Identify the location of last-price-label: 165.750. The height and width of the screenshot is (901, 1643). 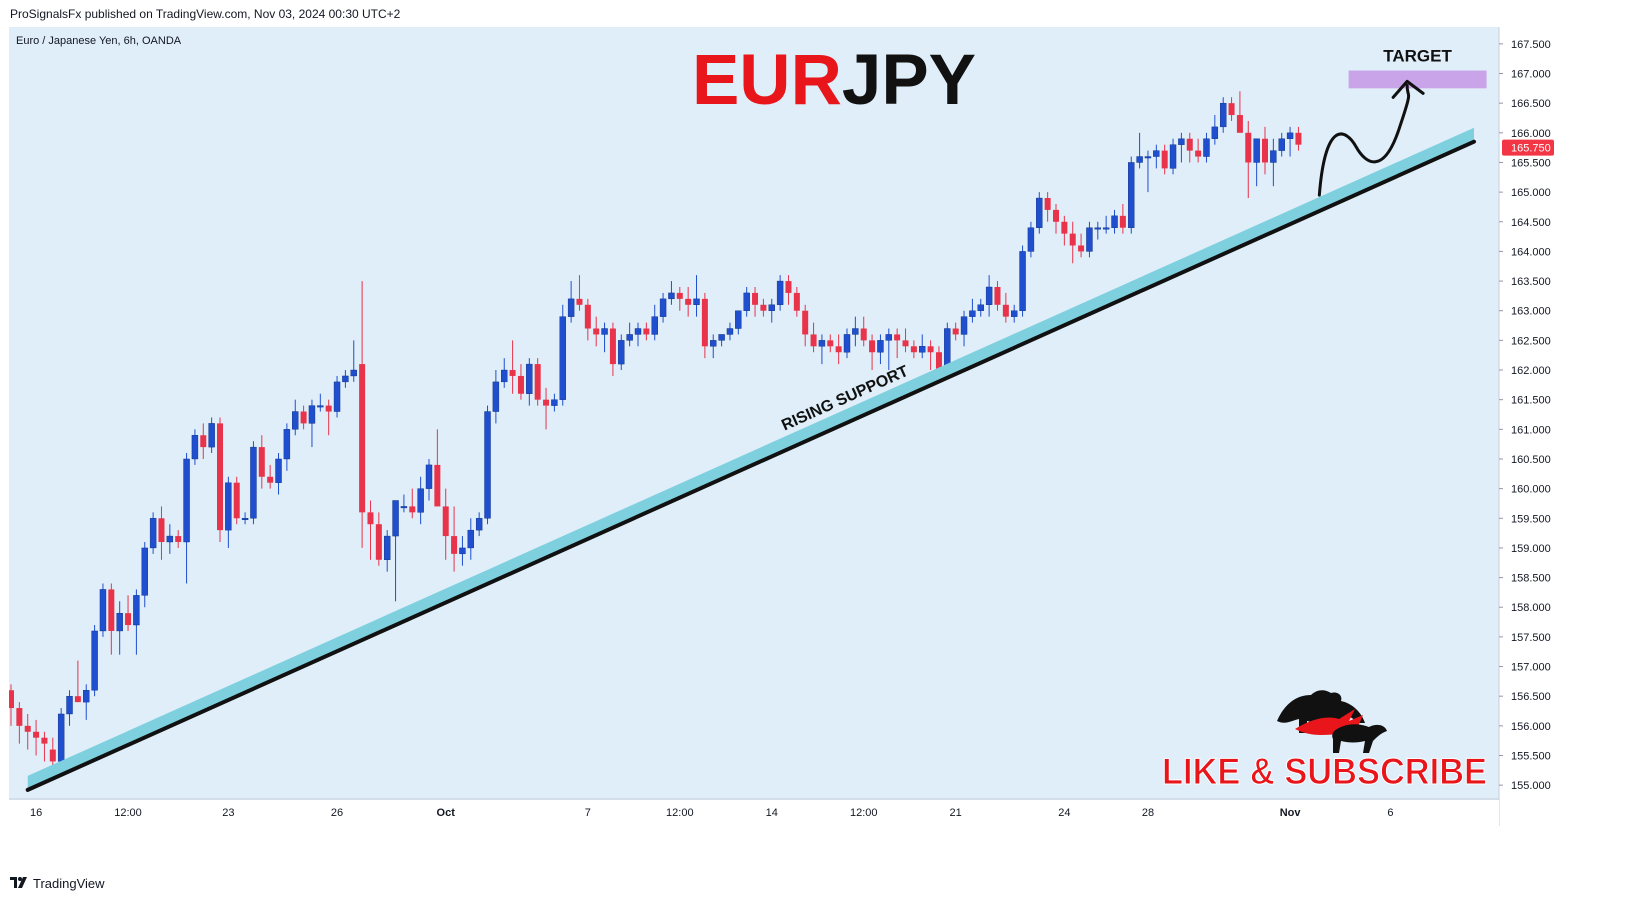
(1531, 149).